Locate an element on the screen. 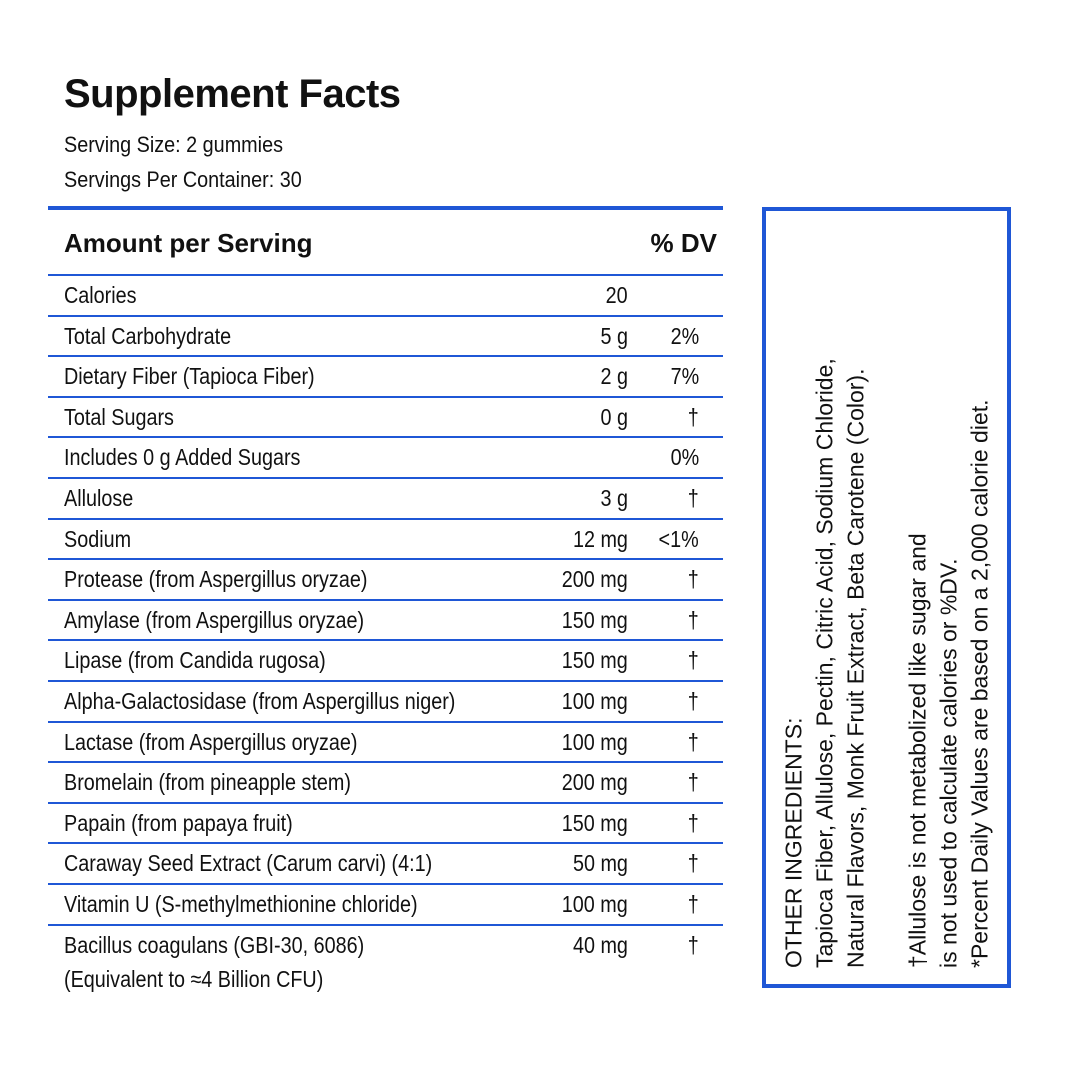 This screenshot has height=1080, width=1080. nutrient-dv: <1% is located at coordinates (678, 538).